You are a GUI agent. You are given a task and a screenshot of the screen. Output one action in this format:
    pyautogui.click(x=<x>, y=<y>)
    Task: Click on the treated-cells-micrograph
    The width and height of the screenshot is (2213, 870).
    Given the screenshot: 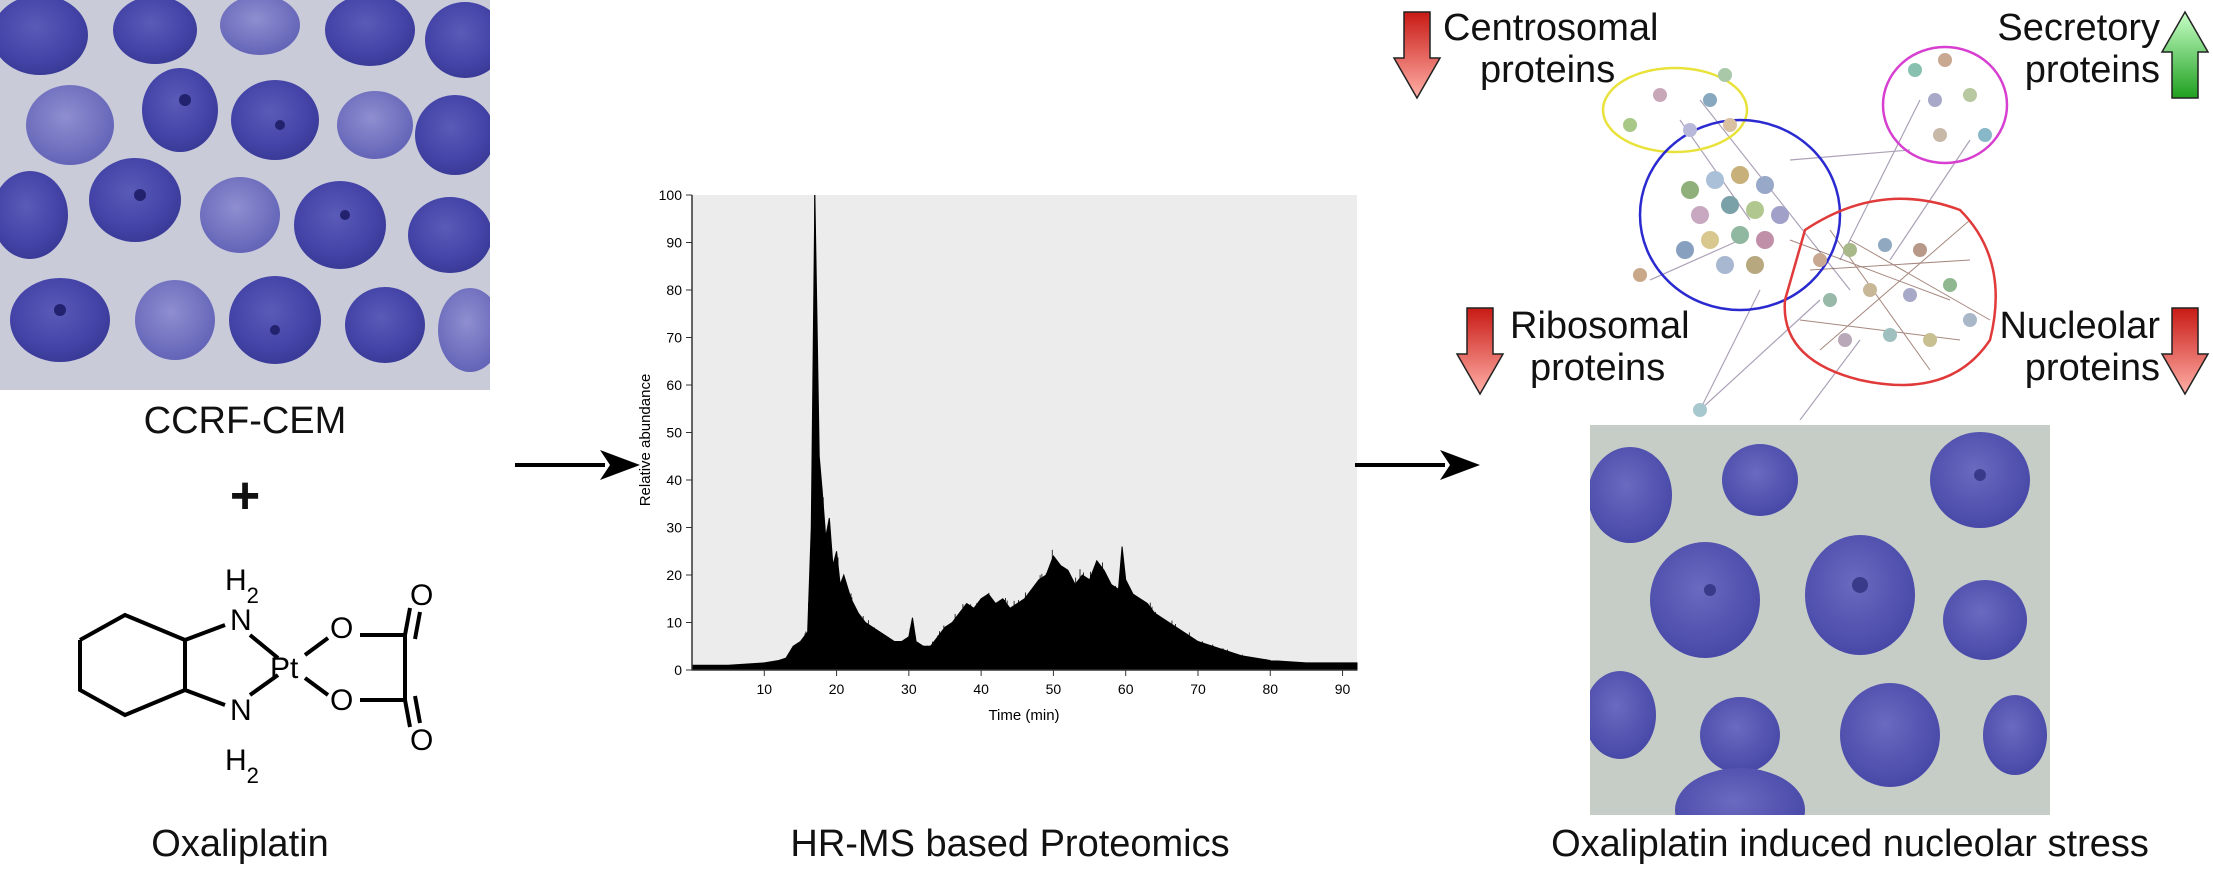 What is the action you would take?
    pyautogui.click(x=1820, y=620)
    